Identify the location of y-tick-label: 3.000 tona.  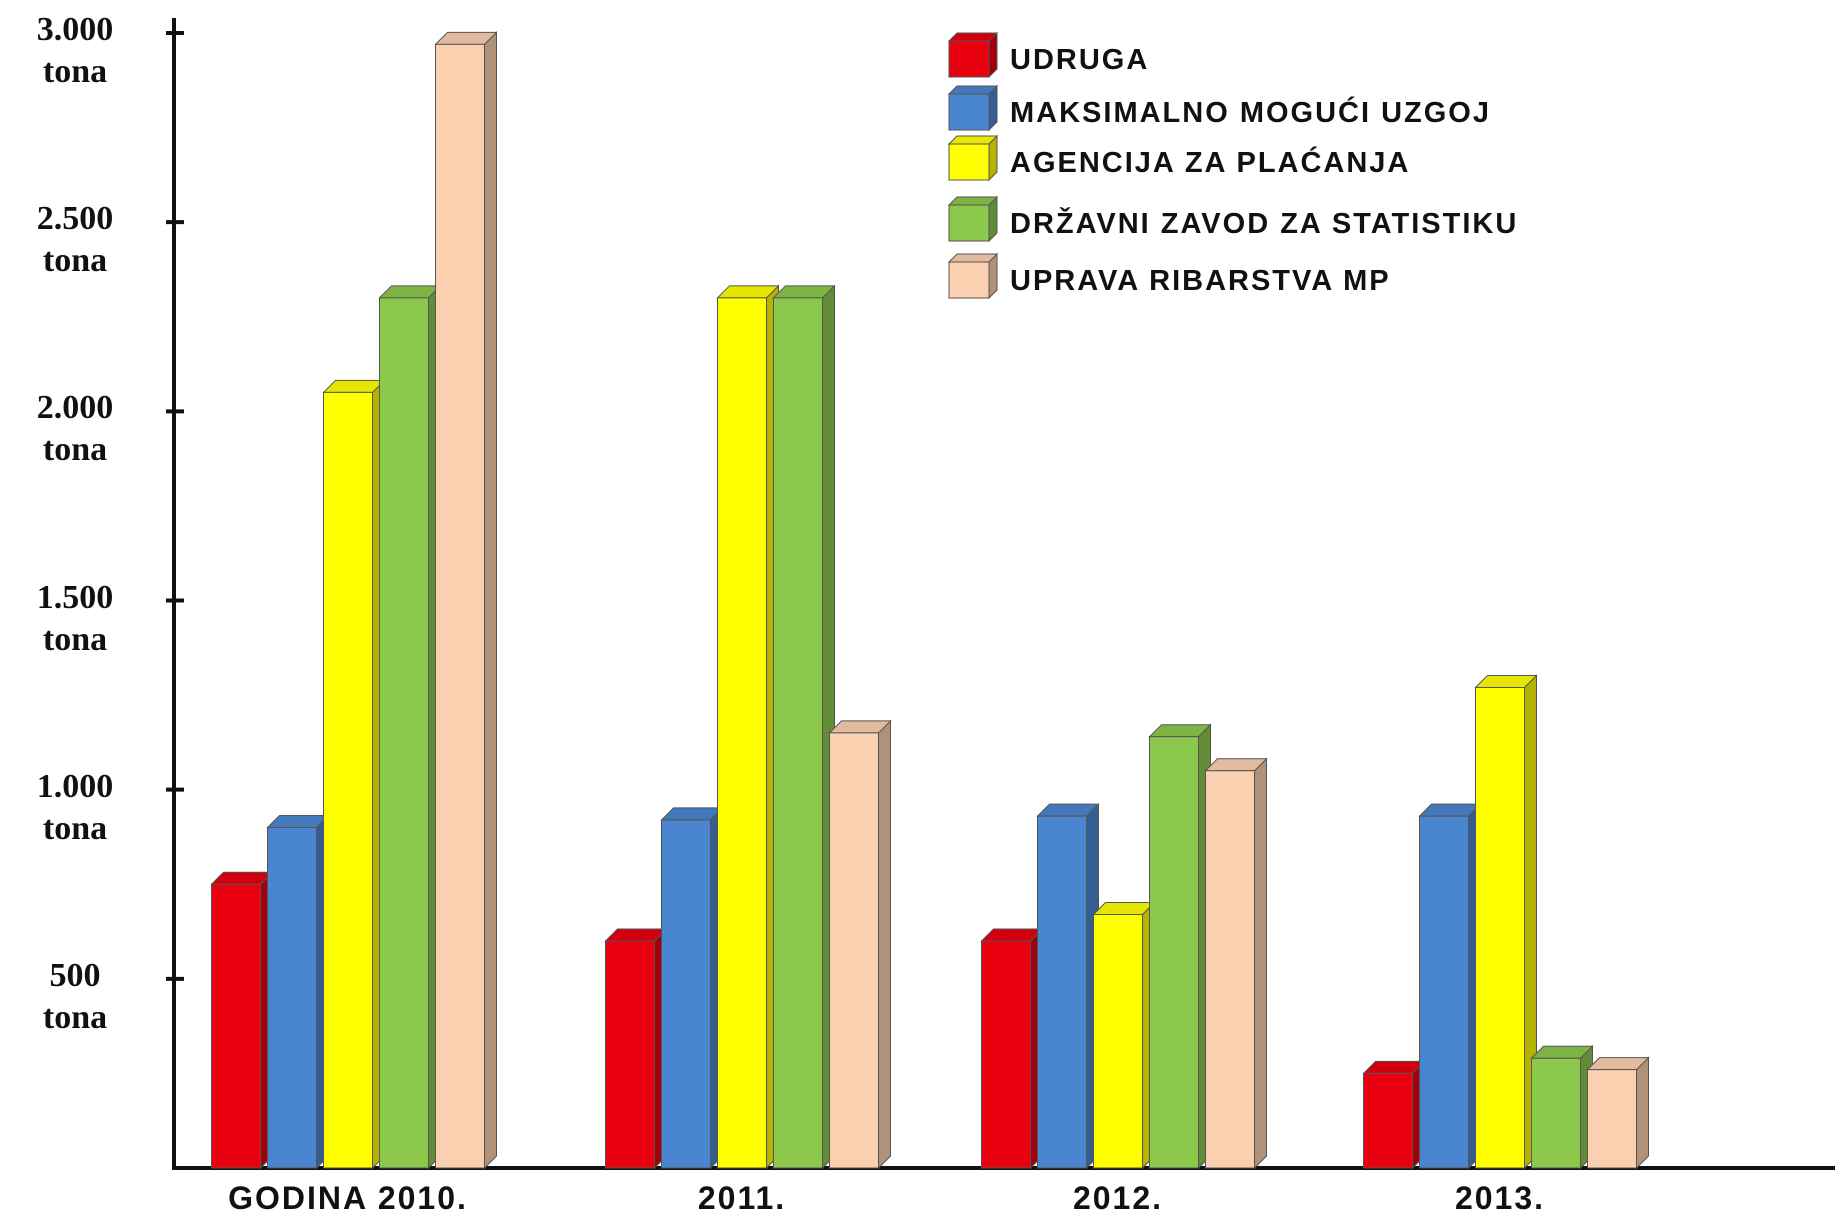
(75, 50).